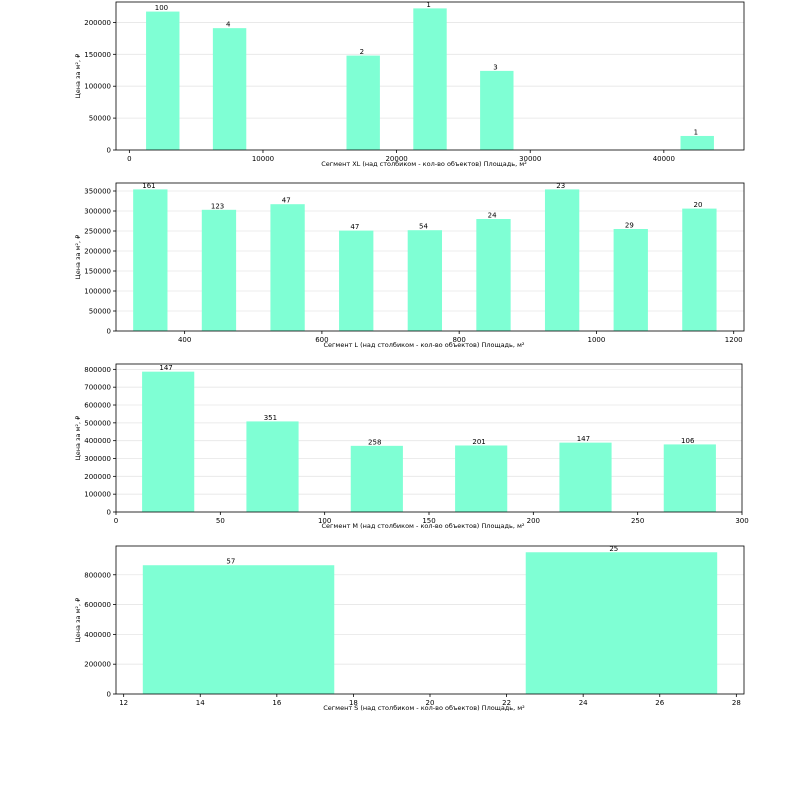  I want to click on x-tick-label: 30000, so click(530, 159).